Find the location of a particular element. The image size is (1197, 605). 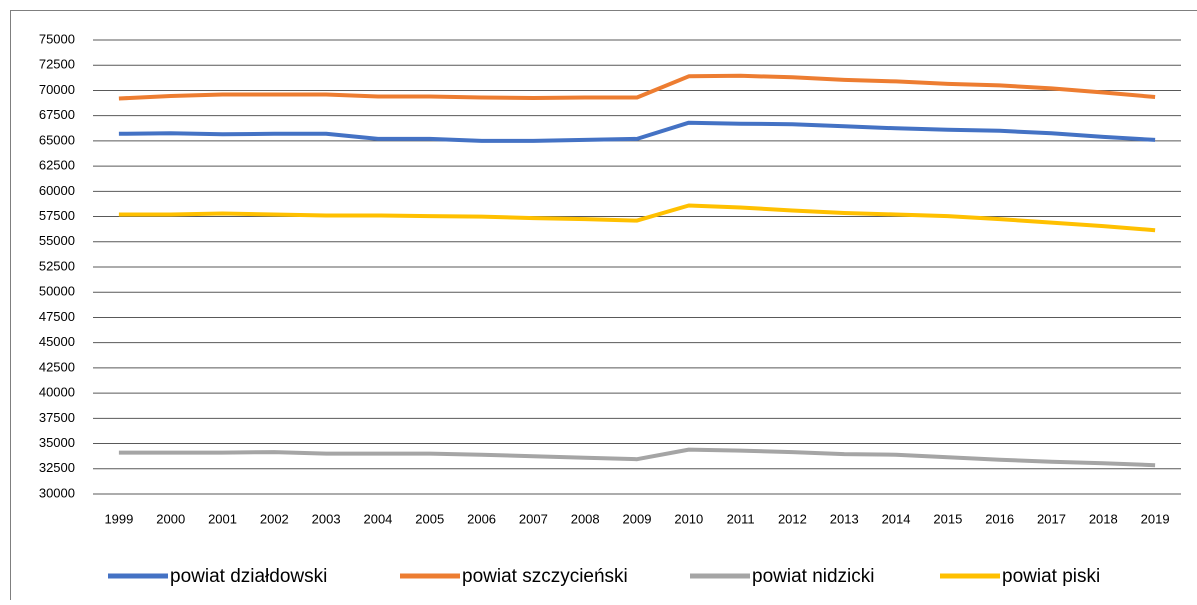

x-tick-label: 2012 is located at coordinates (792, 518).